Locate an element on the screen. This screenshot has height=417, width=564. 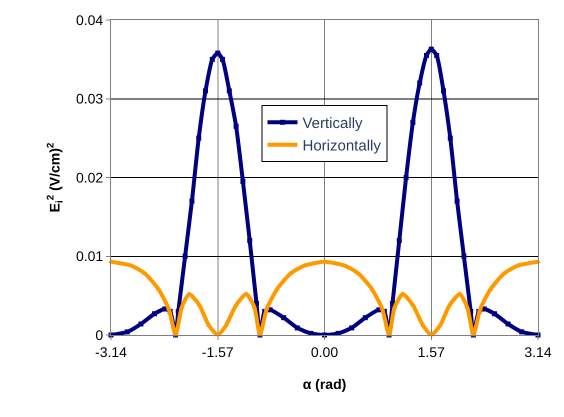
x-axis-title: α (rad) is located at coordinates (324, 384).